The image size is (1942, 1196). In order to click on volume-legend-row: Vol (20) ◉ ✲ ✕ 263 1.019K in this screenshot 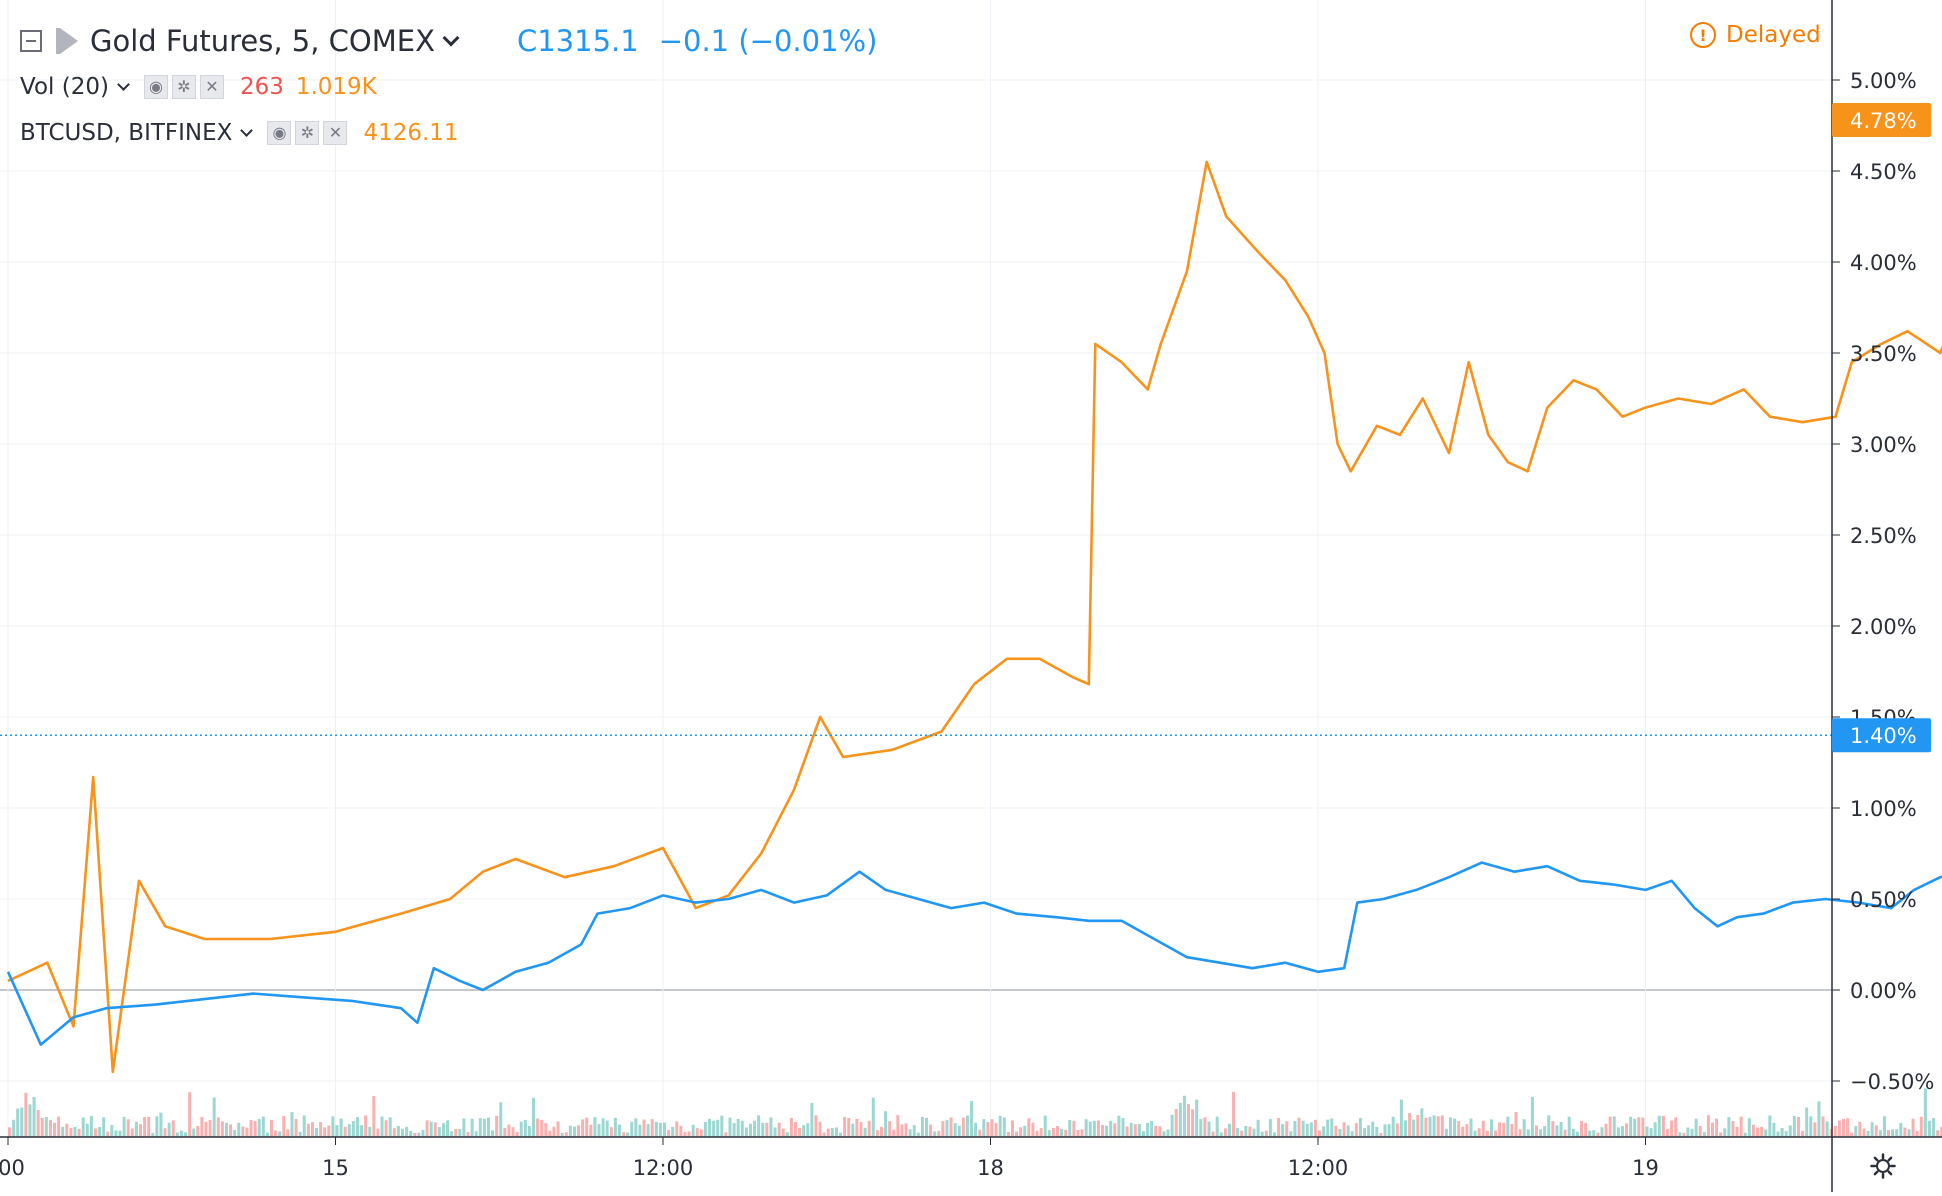, I will do `click(452, 87)`.